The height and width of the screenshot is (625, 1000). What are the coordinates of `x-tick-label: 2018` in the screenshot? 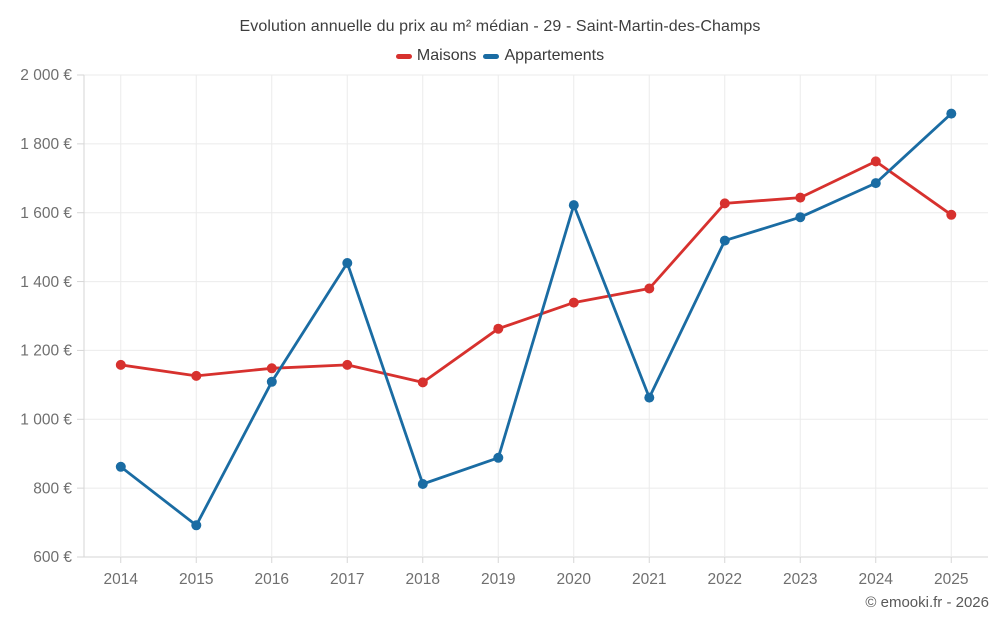 It's located at (423, 579).